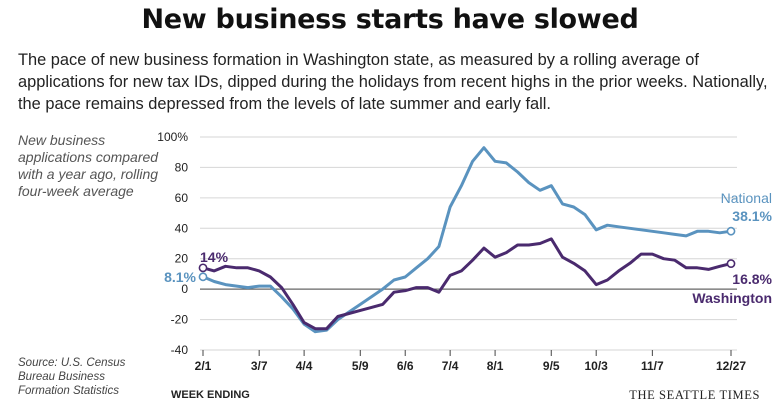 Image resolution: width=780 pixels, height=410 pixels. What do you see at coordinates (214, 257) in the screenshot?
I see `washington-start-label: 14%` at bounding box center [214, 257].